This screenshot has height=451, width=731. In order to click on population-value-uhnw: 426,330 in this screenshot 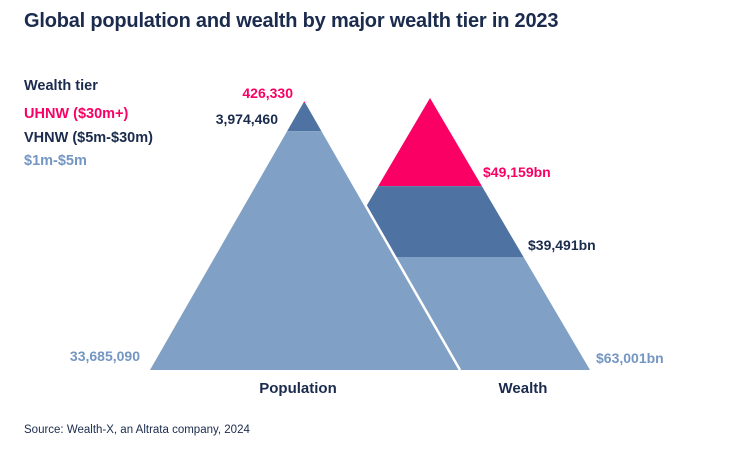, I will do `click(267, 93)`.